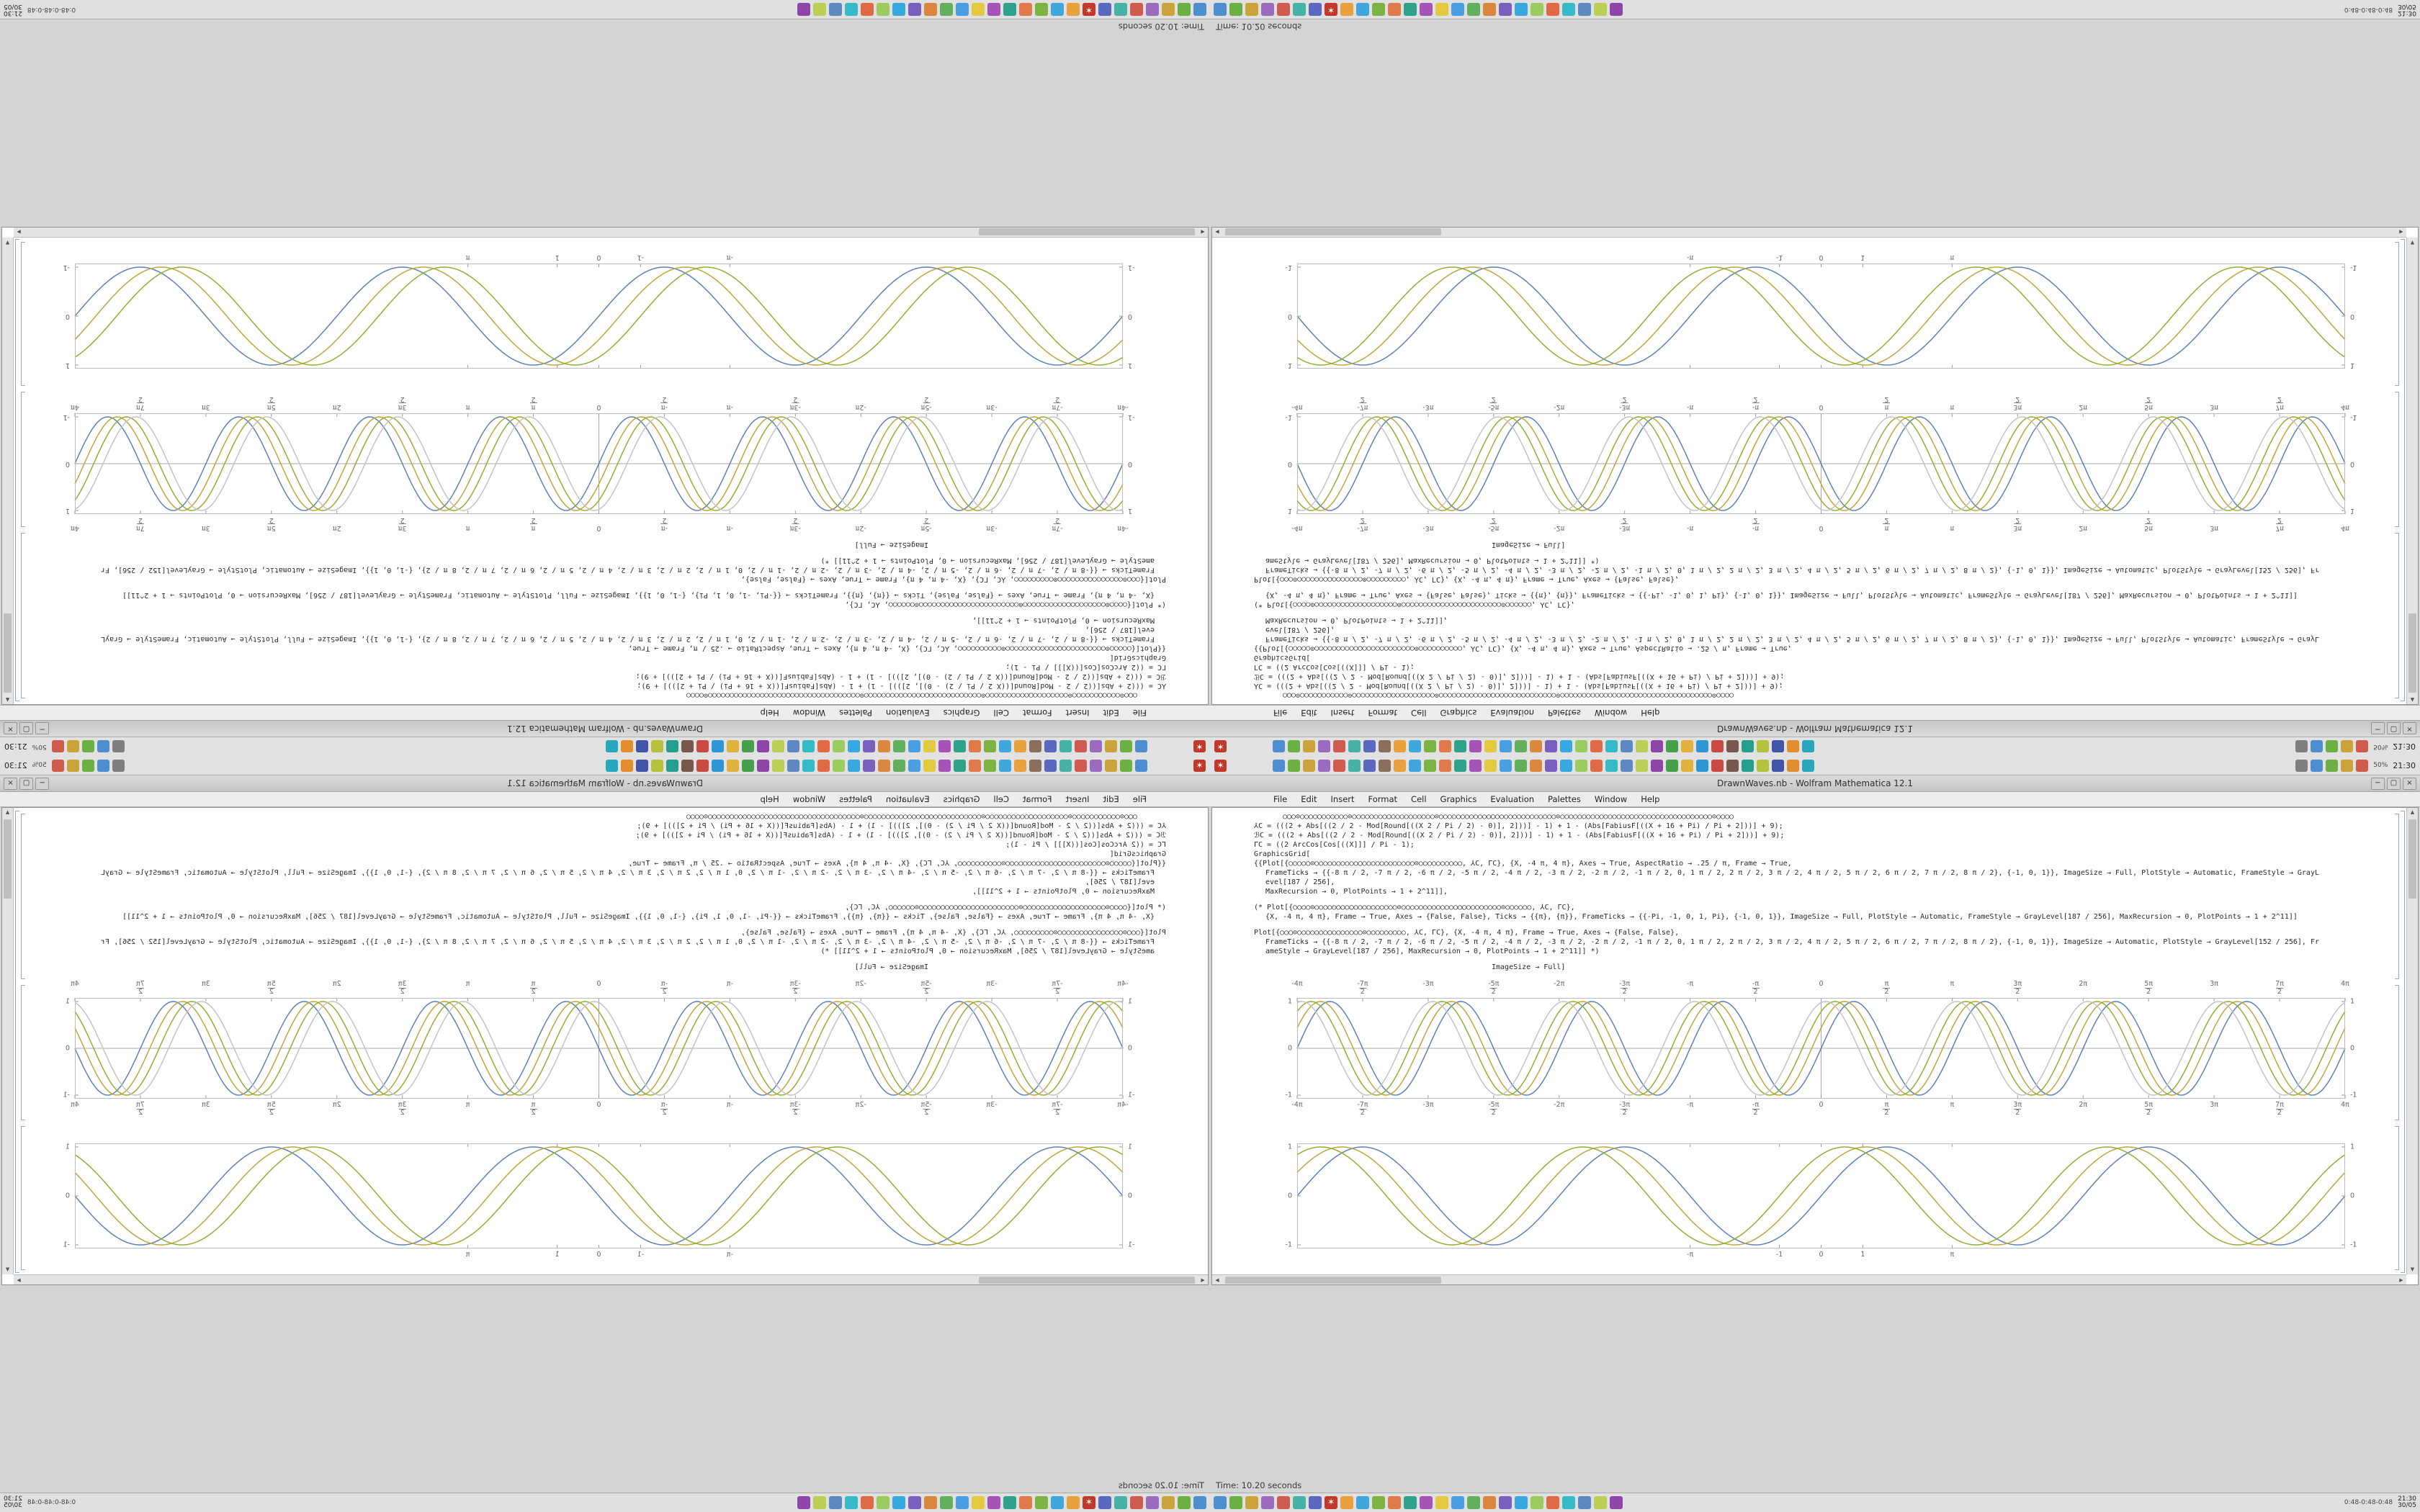 The height and width of the screenshot is (1512, 2420). What do you see at coordinates (13, 6) in the screenshot?
I see `taskbar-date: 30/05` at bounding box center [13, 6].